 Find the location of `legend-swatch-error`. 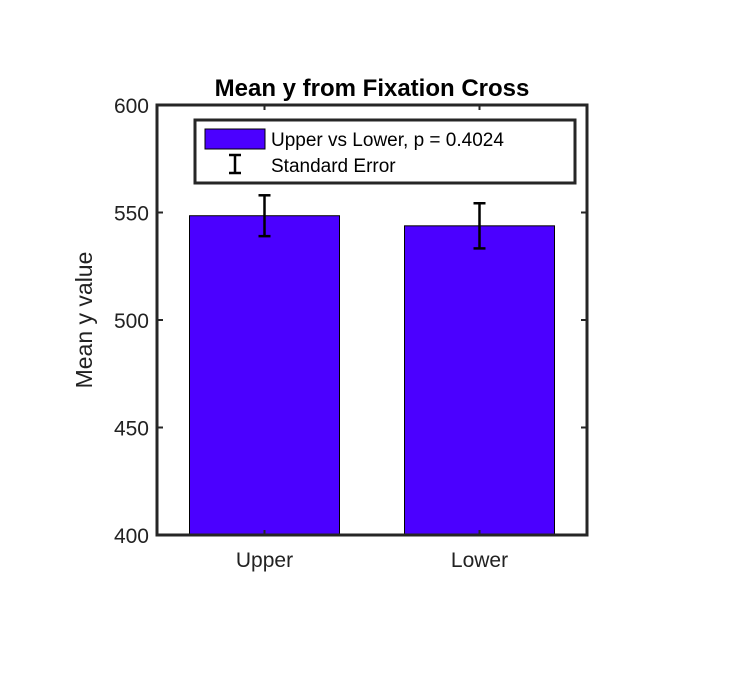

legend-swatch-error is located at coordinates (235, 164).